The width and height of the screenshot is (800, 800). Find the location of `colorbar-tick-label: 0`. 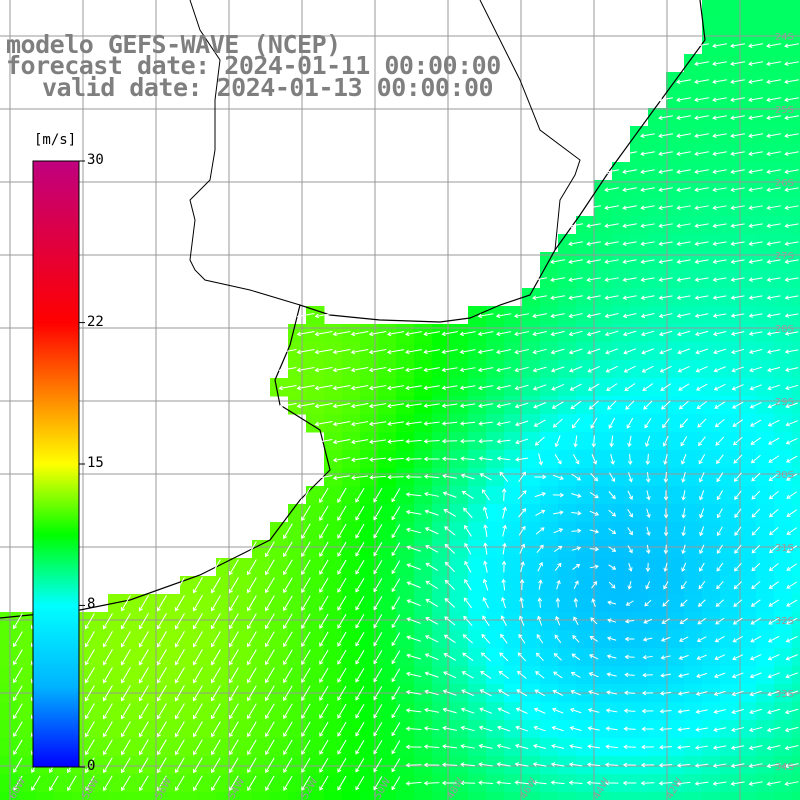

colorbar-tick-label: 0 is located at coordinates (91, 766).